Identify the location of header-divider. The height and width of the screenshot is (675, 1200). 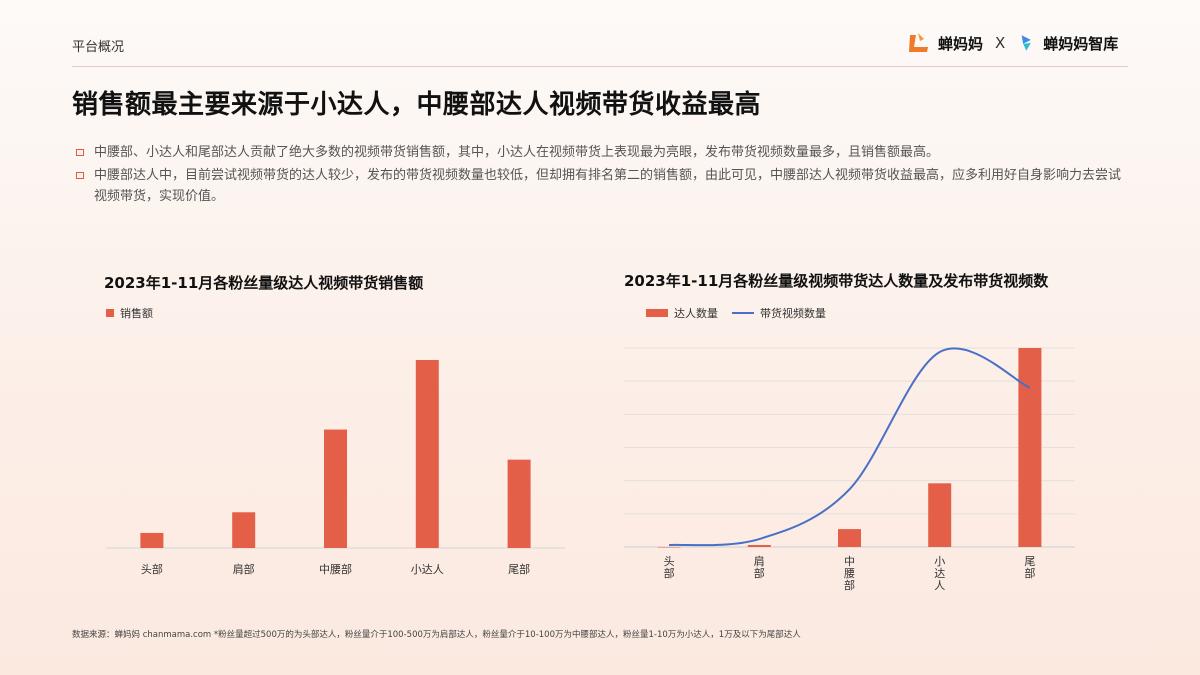
(600, 66).